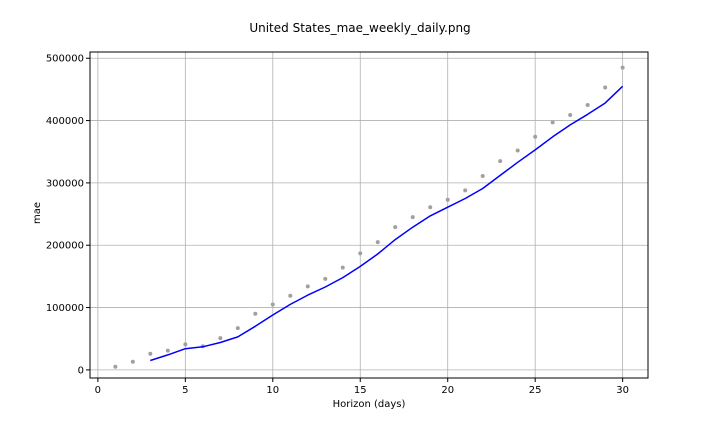 Image resolution: width=720 pixels, height=432 pixels. What do you see at coordinates (359, 28) in the screenshot?
I see `chart-title: United States_mae_weekly_daily.png` at bounding box center [359, 28].